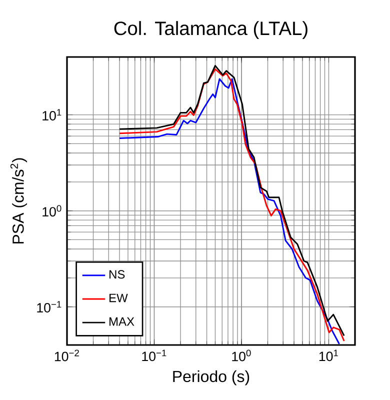 This screenshot has width=390, height=400. Describe the element at coordinates (66, 356) in the screenshot. I see `x-tick-label: 10$^{−2}$` at that location.